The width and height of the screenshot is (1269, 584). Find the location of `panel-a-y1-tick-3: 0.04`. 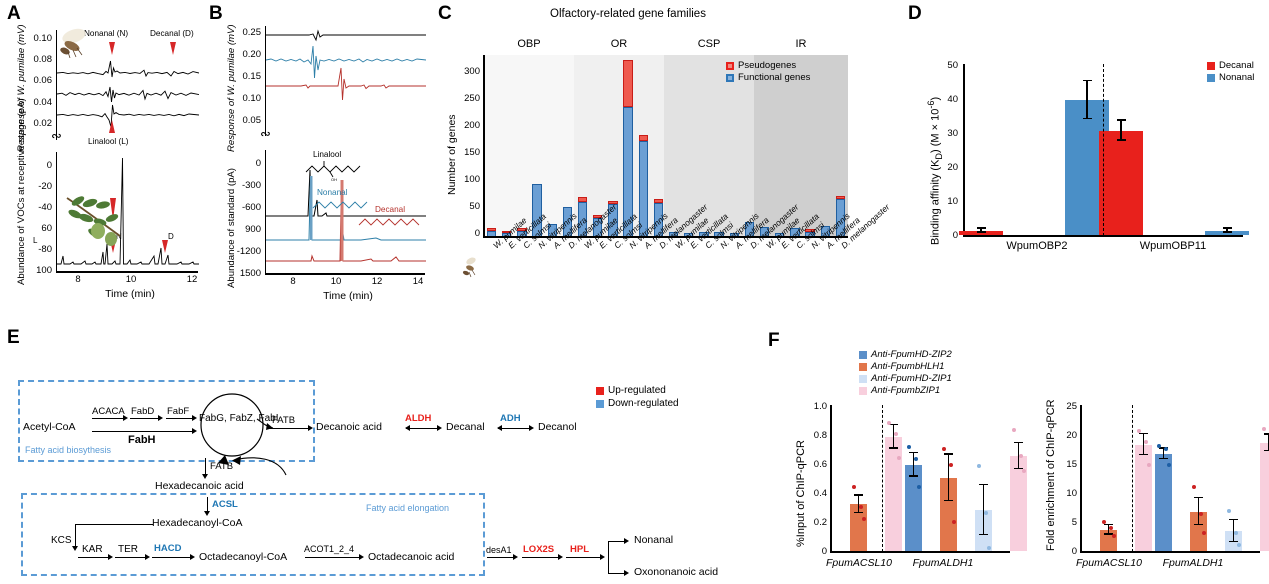

panel-a-y1-tick-3: 0.04 is located at coordinates (43, 102).